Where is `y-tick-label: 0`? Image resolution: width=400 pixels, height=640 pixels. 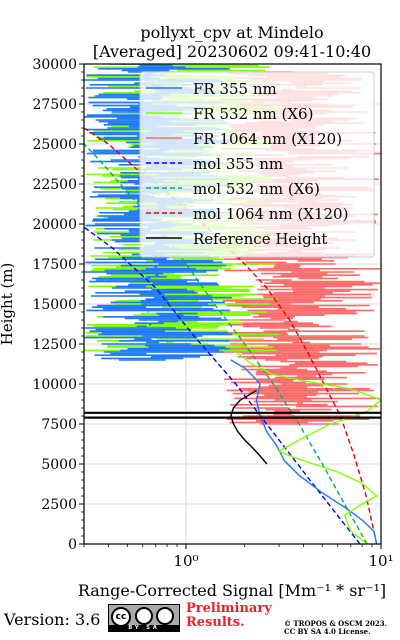
y-tick-label: 0 is located at coordinates (72, 545).